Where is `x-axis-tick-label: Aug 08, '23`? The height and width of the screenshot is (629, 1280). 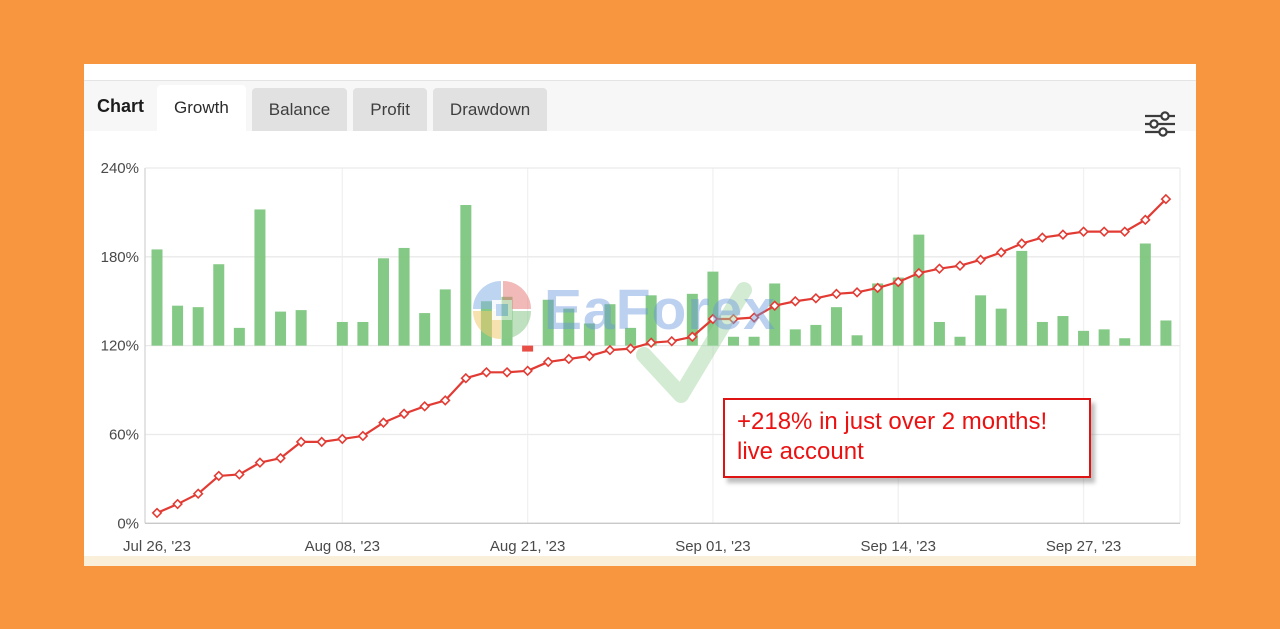
x-axis-tick-label: Aug 08, '23 is located at coordinates (342, 546).